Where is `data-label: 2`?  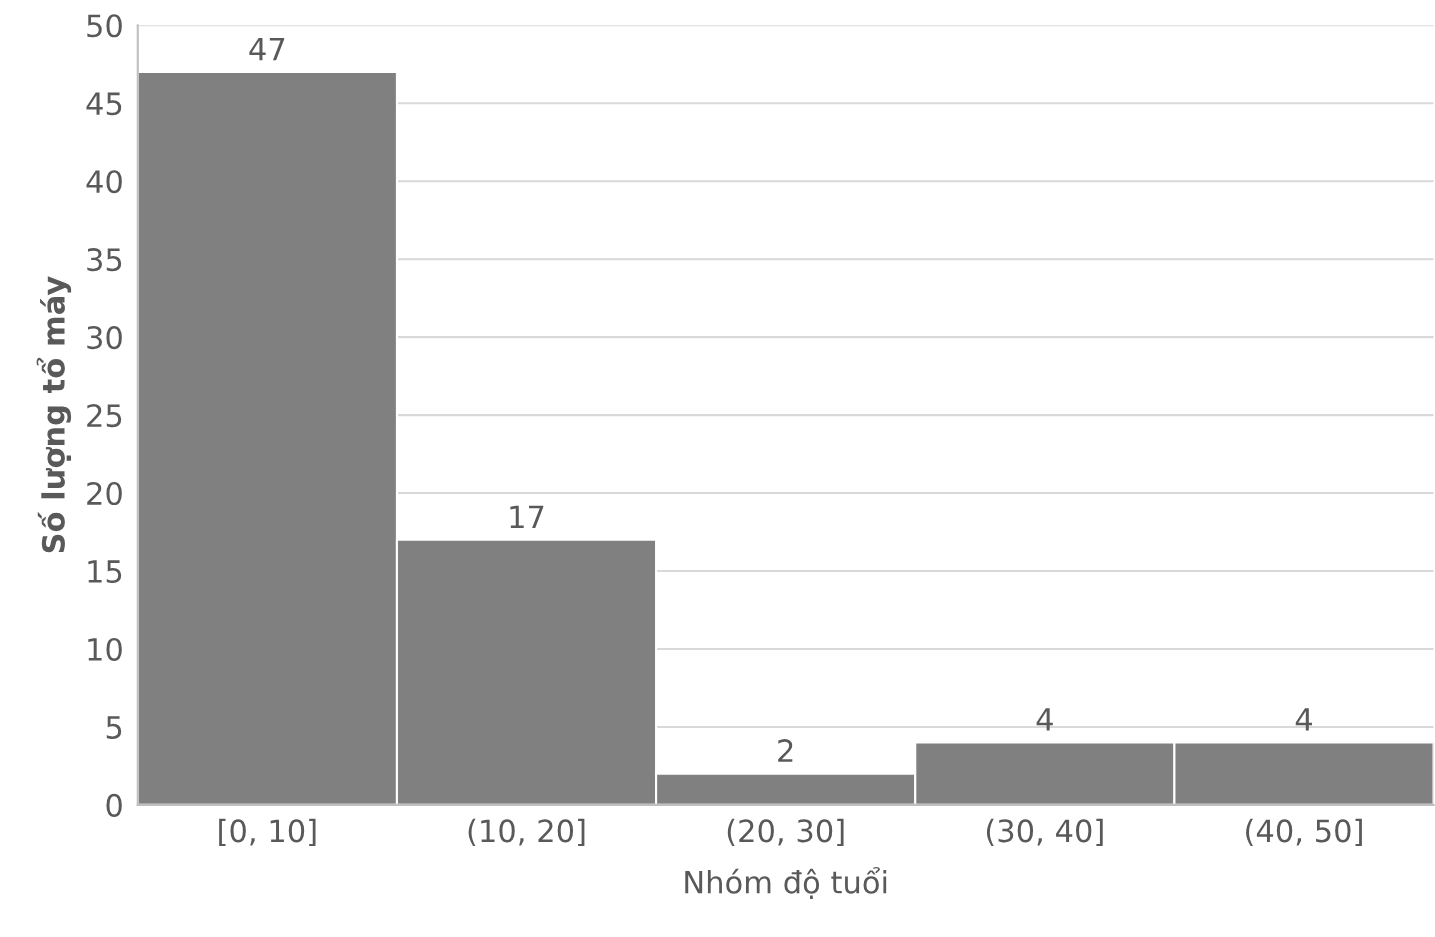 data-label: 2 is located at coordinates (785, 750).